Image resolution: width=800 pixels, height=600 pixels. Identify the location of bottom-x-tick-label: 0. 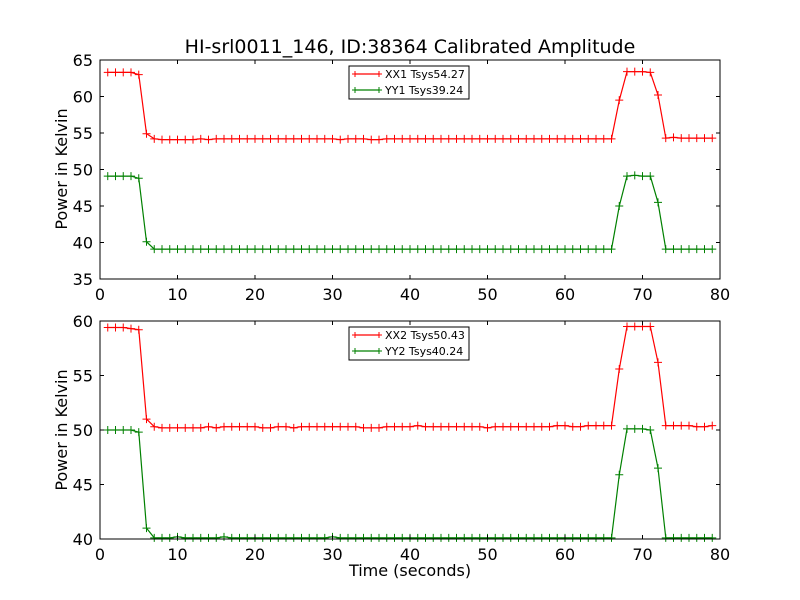
(100, 554).